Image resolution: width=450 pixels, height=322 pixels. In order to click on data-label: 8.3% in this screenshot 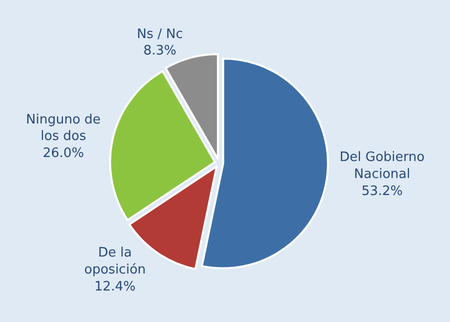, I will do `click(159, 51)`.